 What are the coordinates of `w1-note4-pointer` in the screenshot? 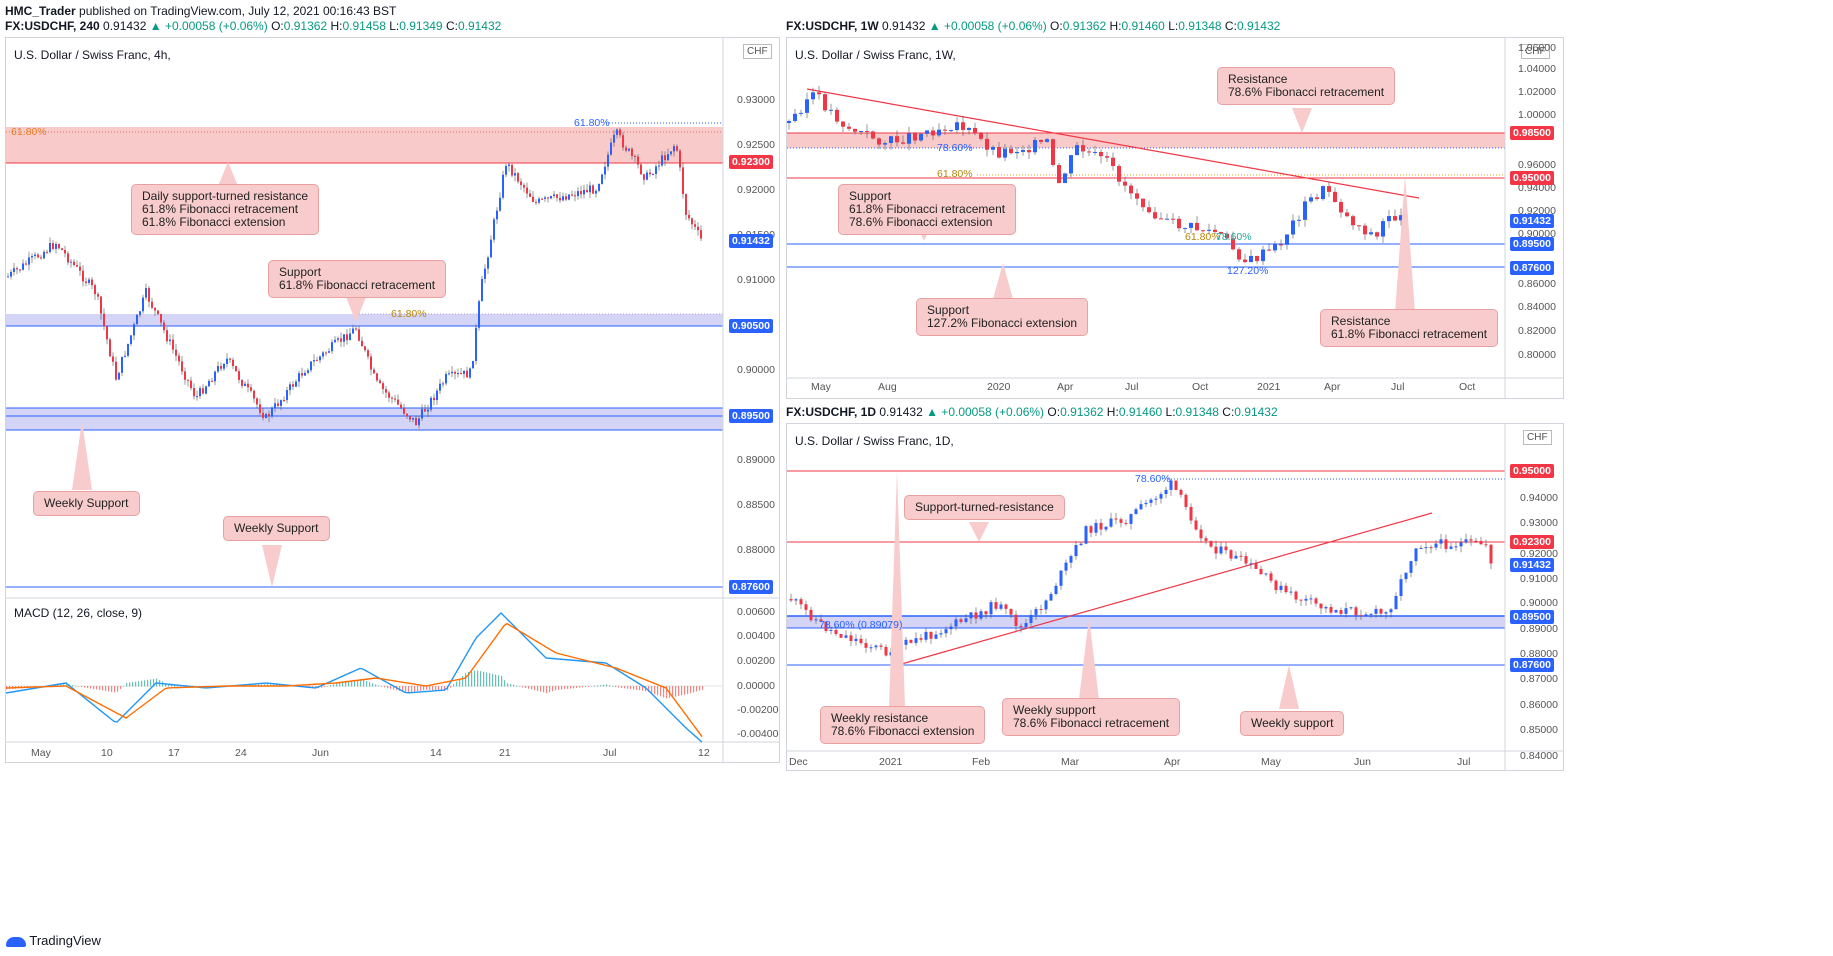 It's located at (1405, 244).